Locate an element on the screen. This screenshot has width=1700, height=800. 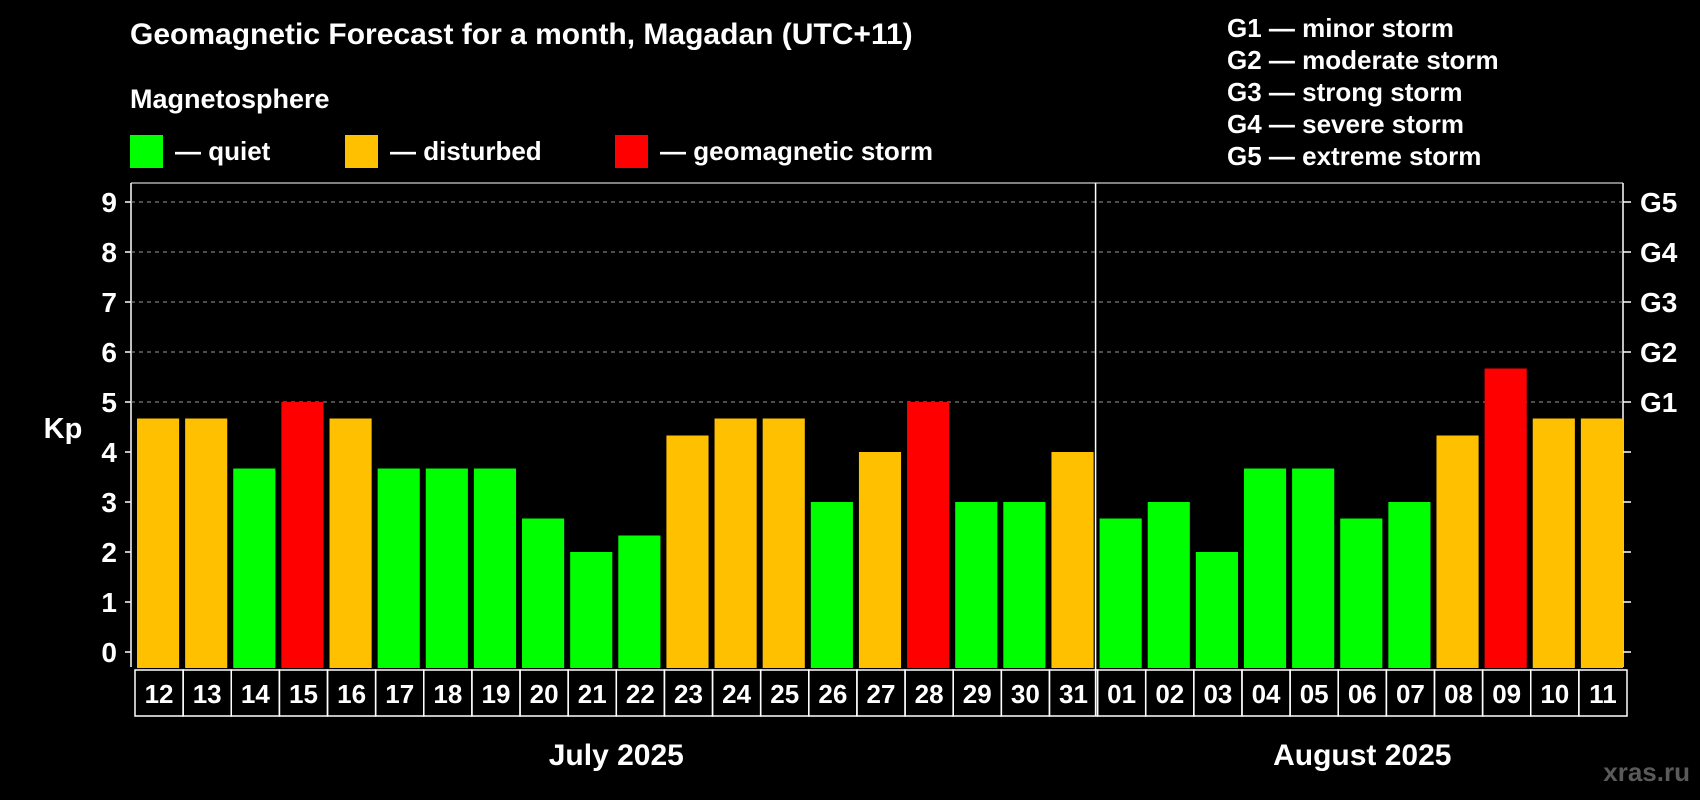
x-tick-label: 14 is located at coordinates (255, 694).